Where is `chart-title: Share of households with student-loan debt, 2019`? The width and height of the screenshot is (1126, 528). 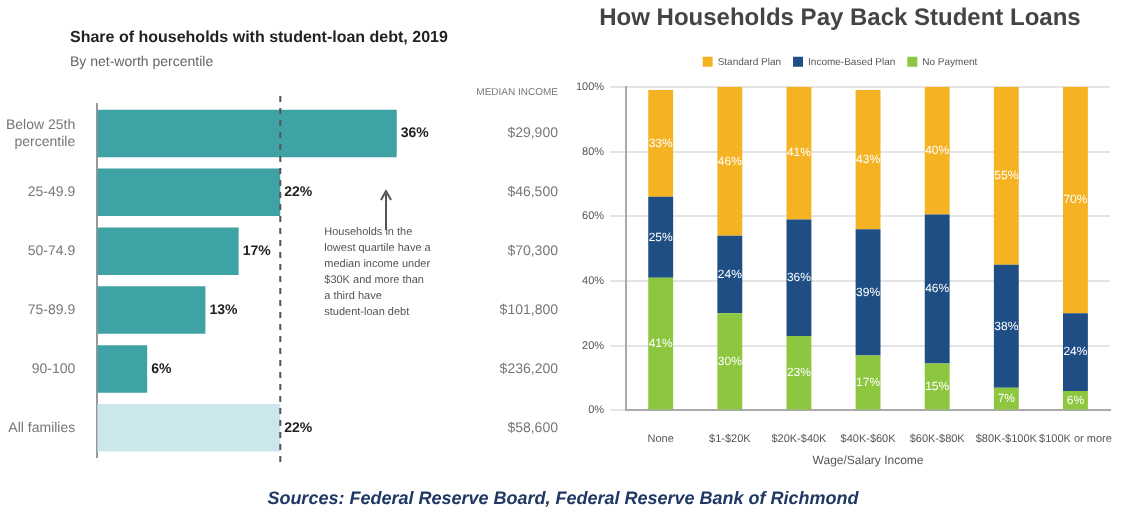
chart-title: Share of households with student-loan debt, 2019 is located at coordinates (259, 37).